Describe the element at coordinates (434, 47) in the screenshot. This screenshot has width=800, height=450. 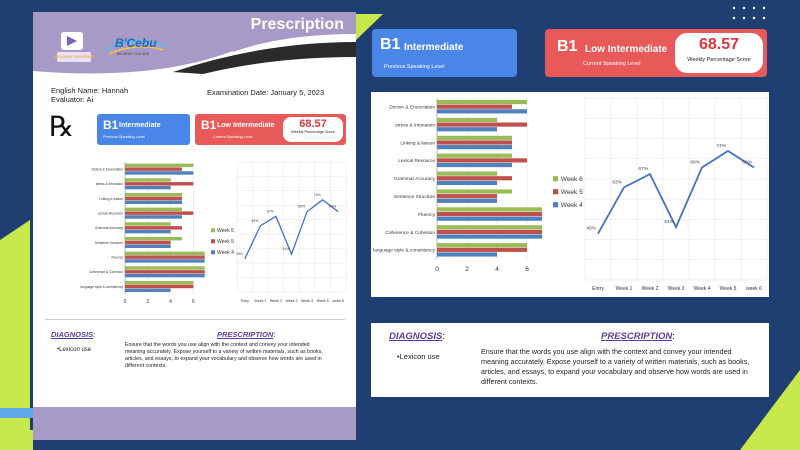
I see `previous-level-name-large: Intermediate` at that location.